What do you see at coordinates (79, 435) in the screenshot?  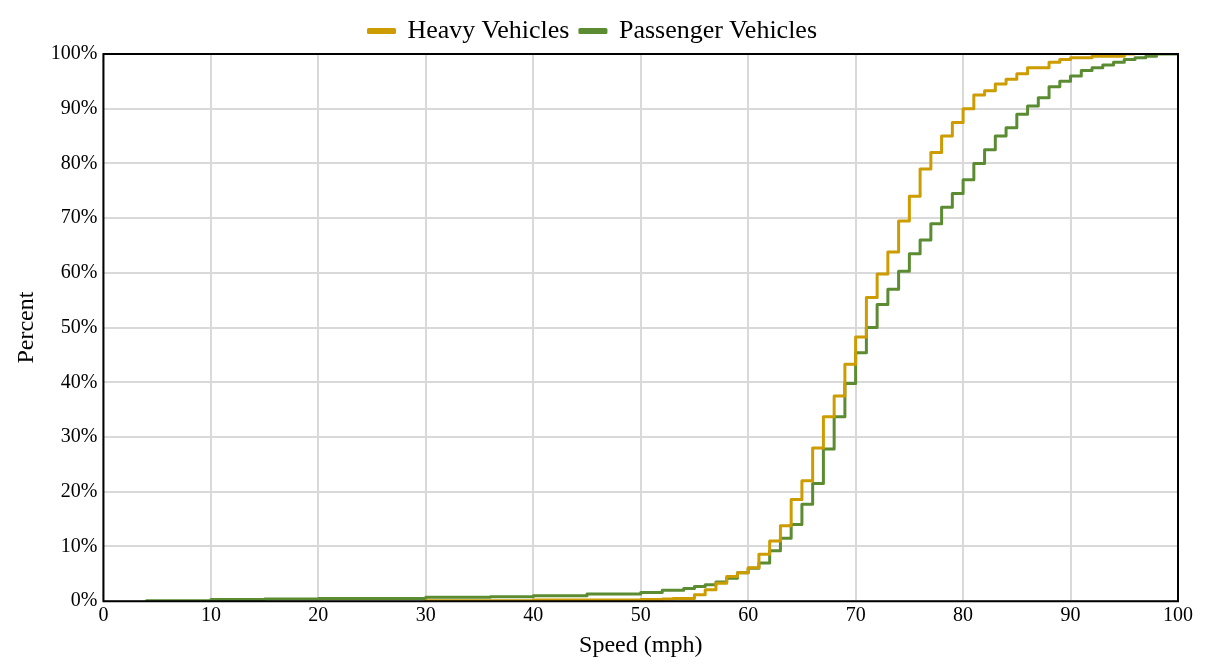 I see `y-tick-label: 30%` at bounding box center [79, 435].